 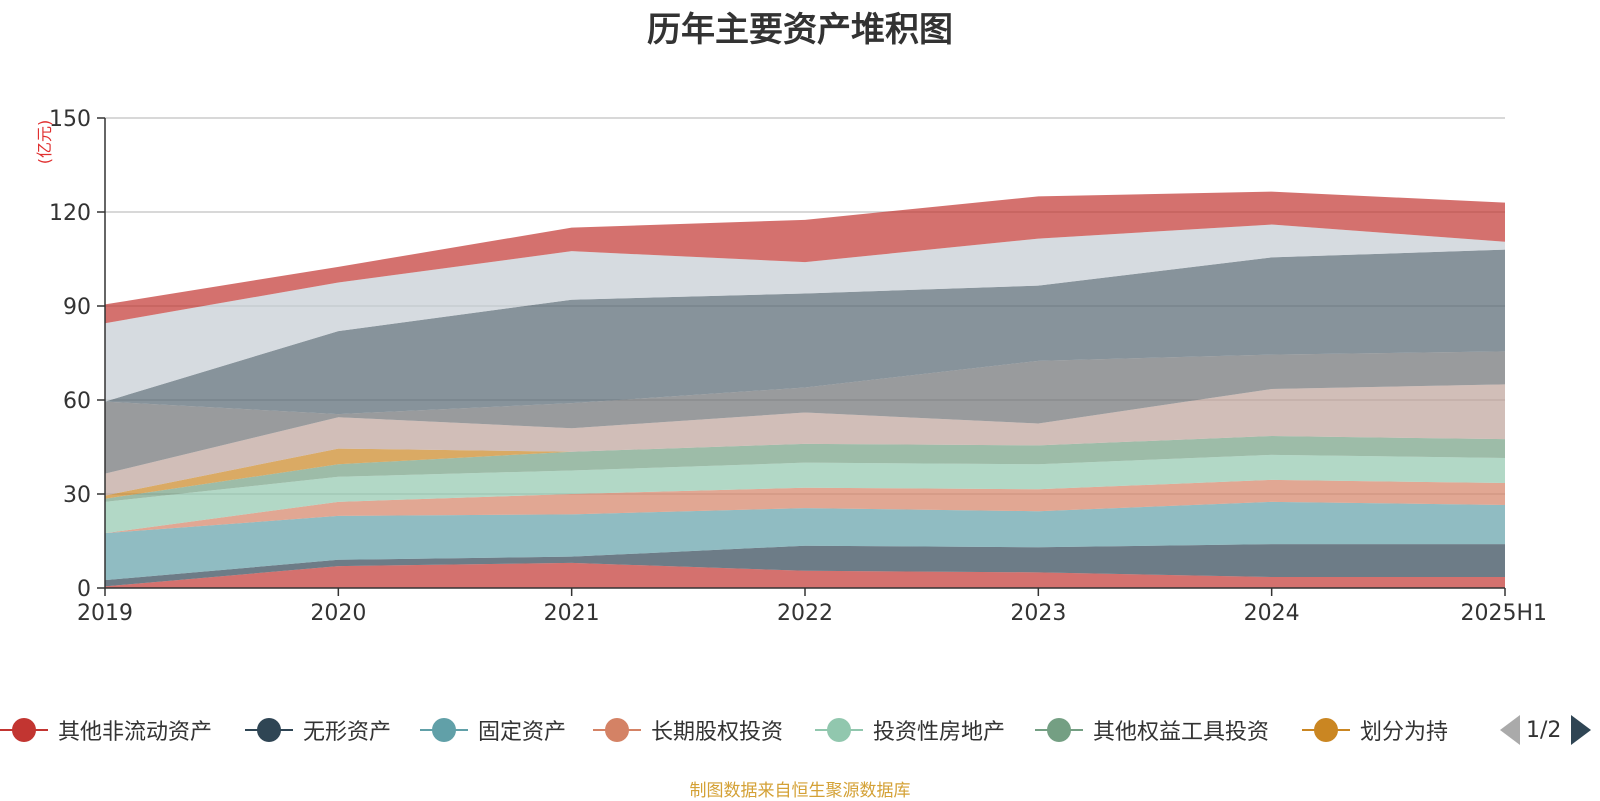 What do you see at coordinates (717, 732) in the screenshot?
I see `legend-label: 长期股权投资` at bounding box center [717, 732].